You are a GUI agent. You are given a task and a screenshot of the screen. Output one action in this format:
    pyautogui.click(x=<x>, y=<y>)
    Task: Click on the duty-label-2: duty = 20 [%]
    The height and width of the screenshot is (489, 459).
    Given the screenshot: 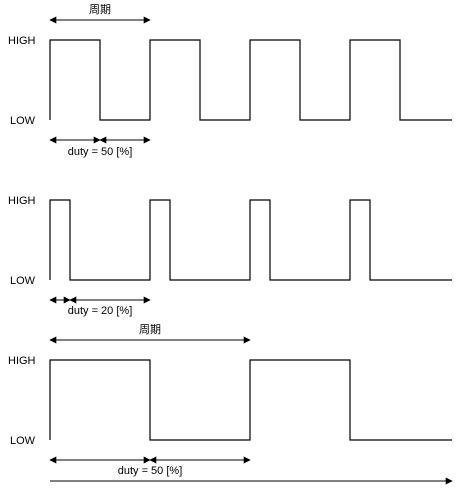 What is the action you would take?
    pyautogui.click(x=100, y=311)
    